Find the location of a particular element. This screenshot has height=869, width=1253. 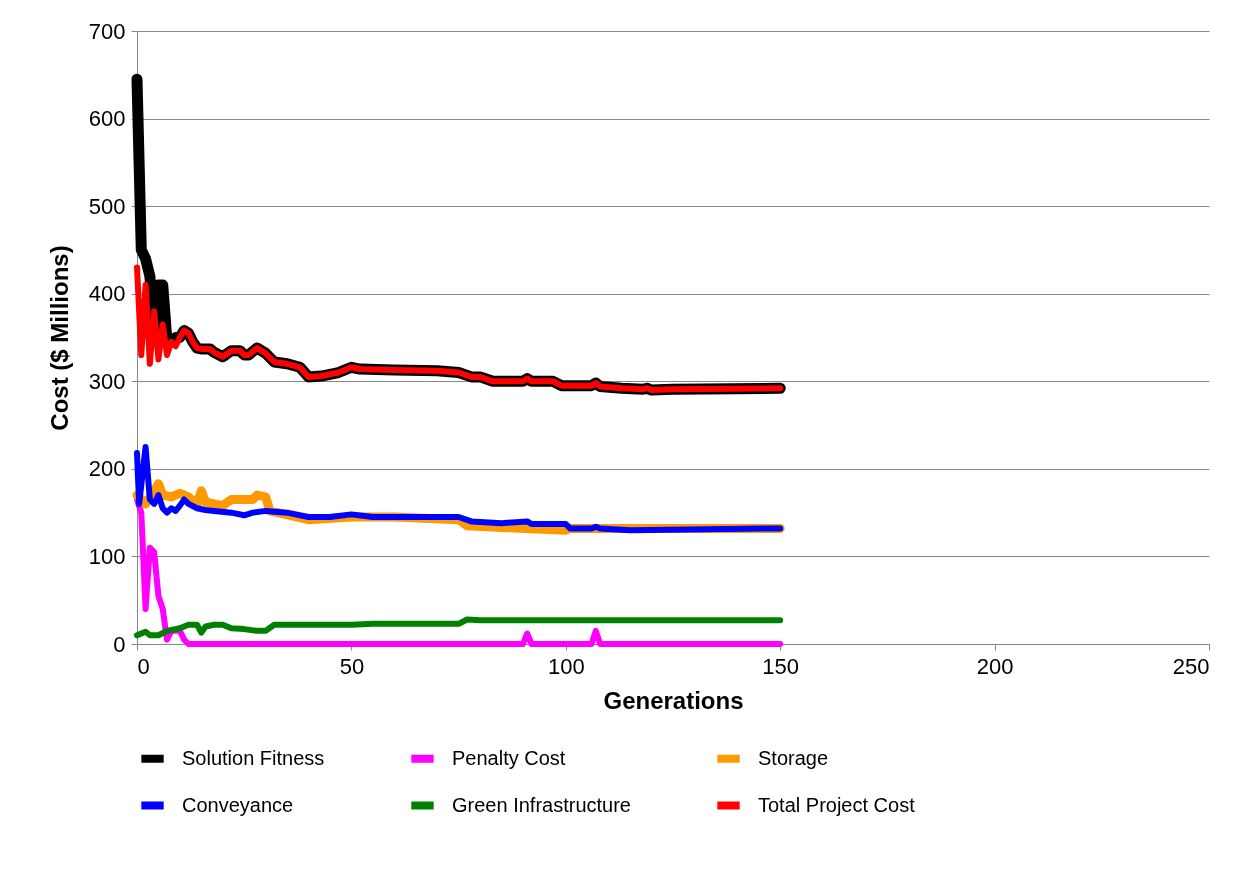

x-tick-label: 0 is located at coordinates (143, 666).